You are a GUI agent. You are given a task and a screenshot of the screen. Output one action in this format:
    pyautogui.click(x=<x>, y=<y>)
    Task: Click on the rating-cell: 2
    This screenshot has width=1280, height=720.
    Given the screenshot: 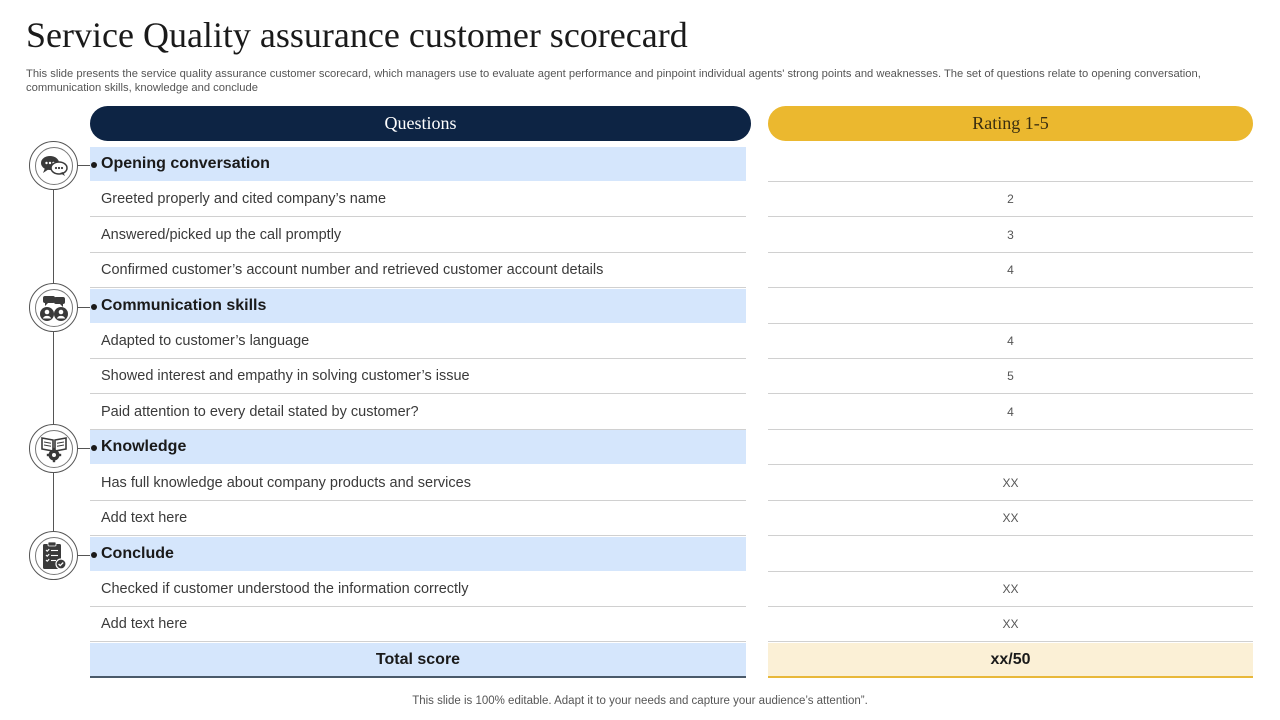 What is the action you would take?
    pyautogui.click(x=1010, y=199)
    